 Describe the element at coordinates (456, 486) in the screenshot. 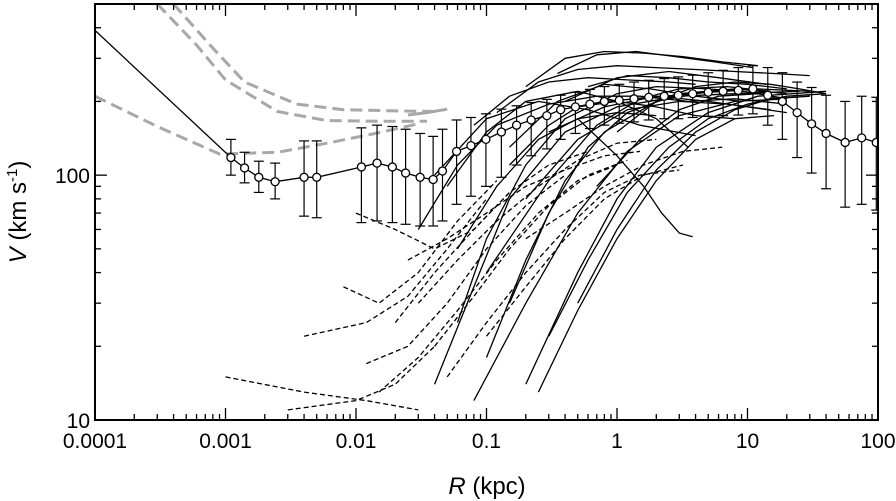

I see `x-axis-variable: R` at that location.